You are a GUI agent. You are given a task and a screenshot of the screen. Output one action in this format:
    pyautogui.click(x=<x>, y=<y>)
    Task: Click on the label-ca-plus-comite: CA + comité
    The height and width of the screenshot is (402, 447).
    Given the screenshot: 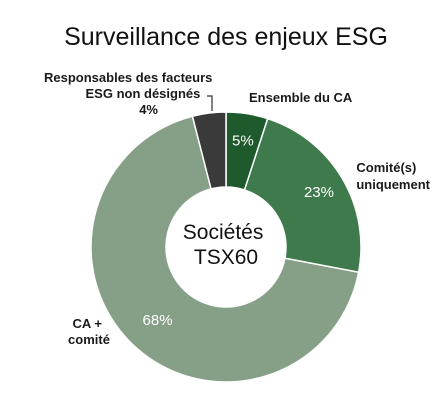 What is the action you would take?
    pyautogui.click(x=89, y=331)
    